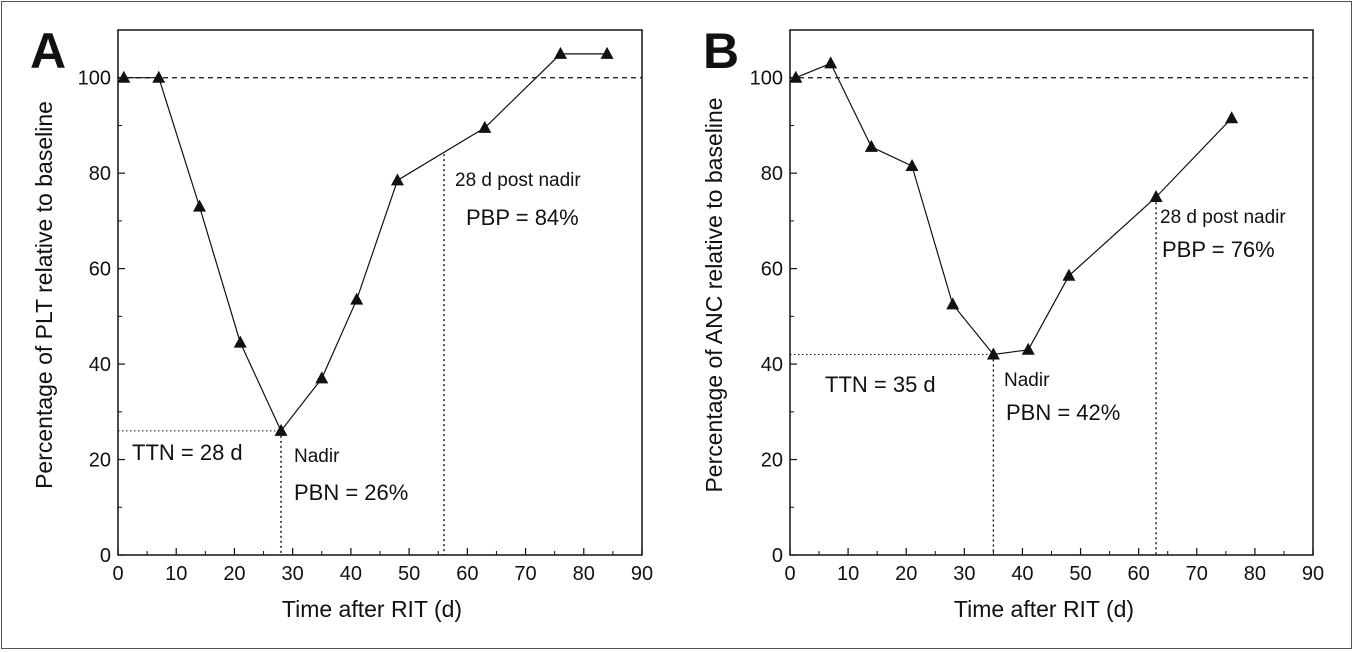 This screenshot has width=1355, height=652. I want to click on panel-b-nadir-label: Nadir, so click(1027, 380).